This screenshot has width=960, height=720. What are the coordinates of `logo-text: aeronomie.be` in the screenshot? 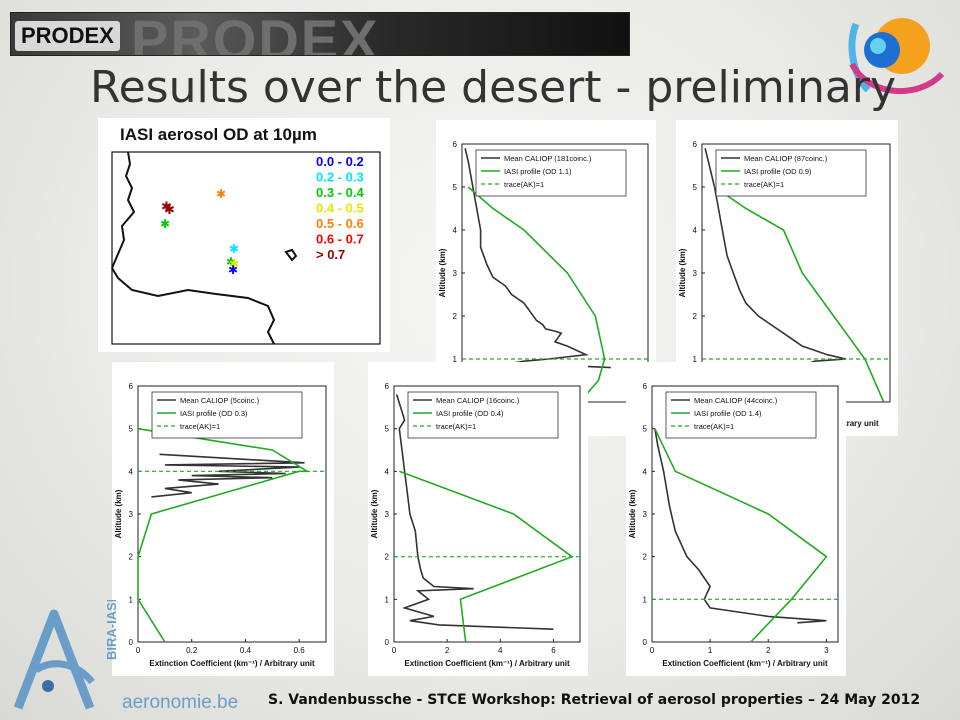 It's located at (180, 702).